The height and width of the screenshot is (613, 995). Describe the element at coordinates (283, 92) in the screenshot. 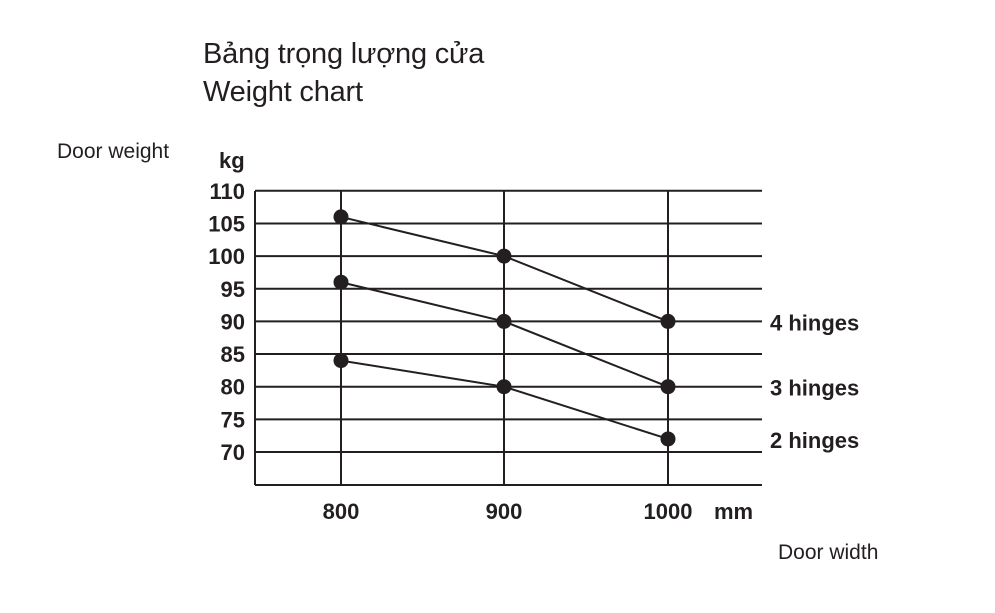

I see `chart-title-english: Weight chart` at that location.